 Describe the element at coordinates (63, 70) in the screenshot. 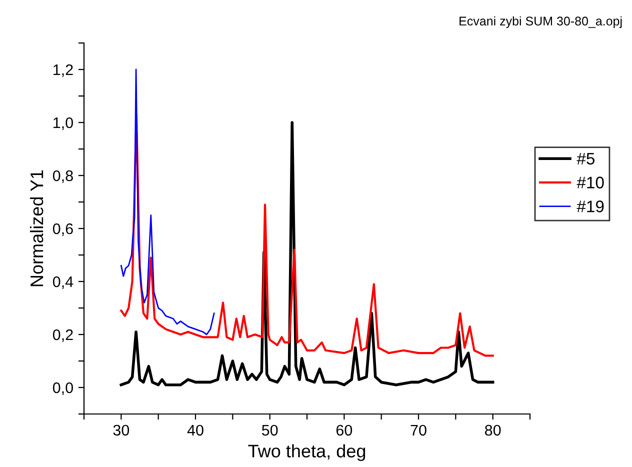

I see `y-tick-label: 1,2` at that location.